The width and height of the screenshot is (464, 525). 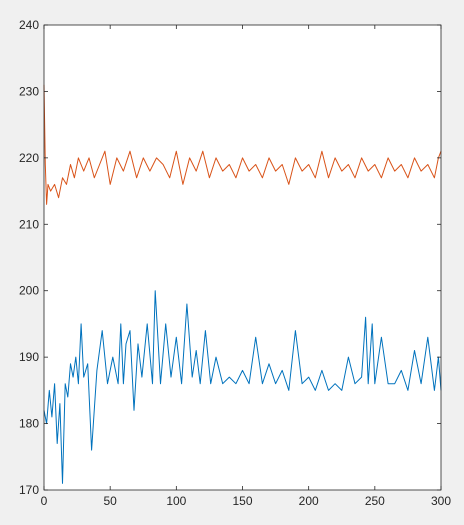 What do you see at coordinates (29, 490) in the screenshot?
I see `y-tick-label: 170` at bounding box center [29, 490].